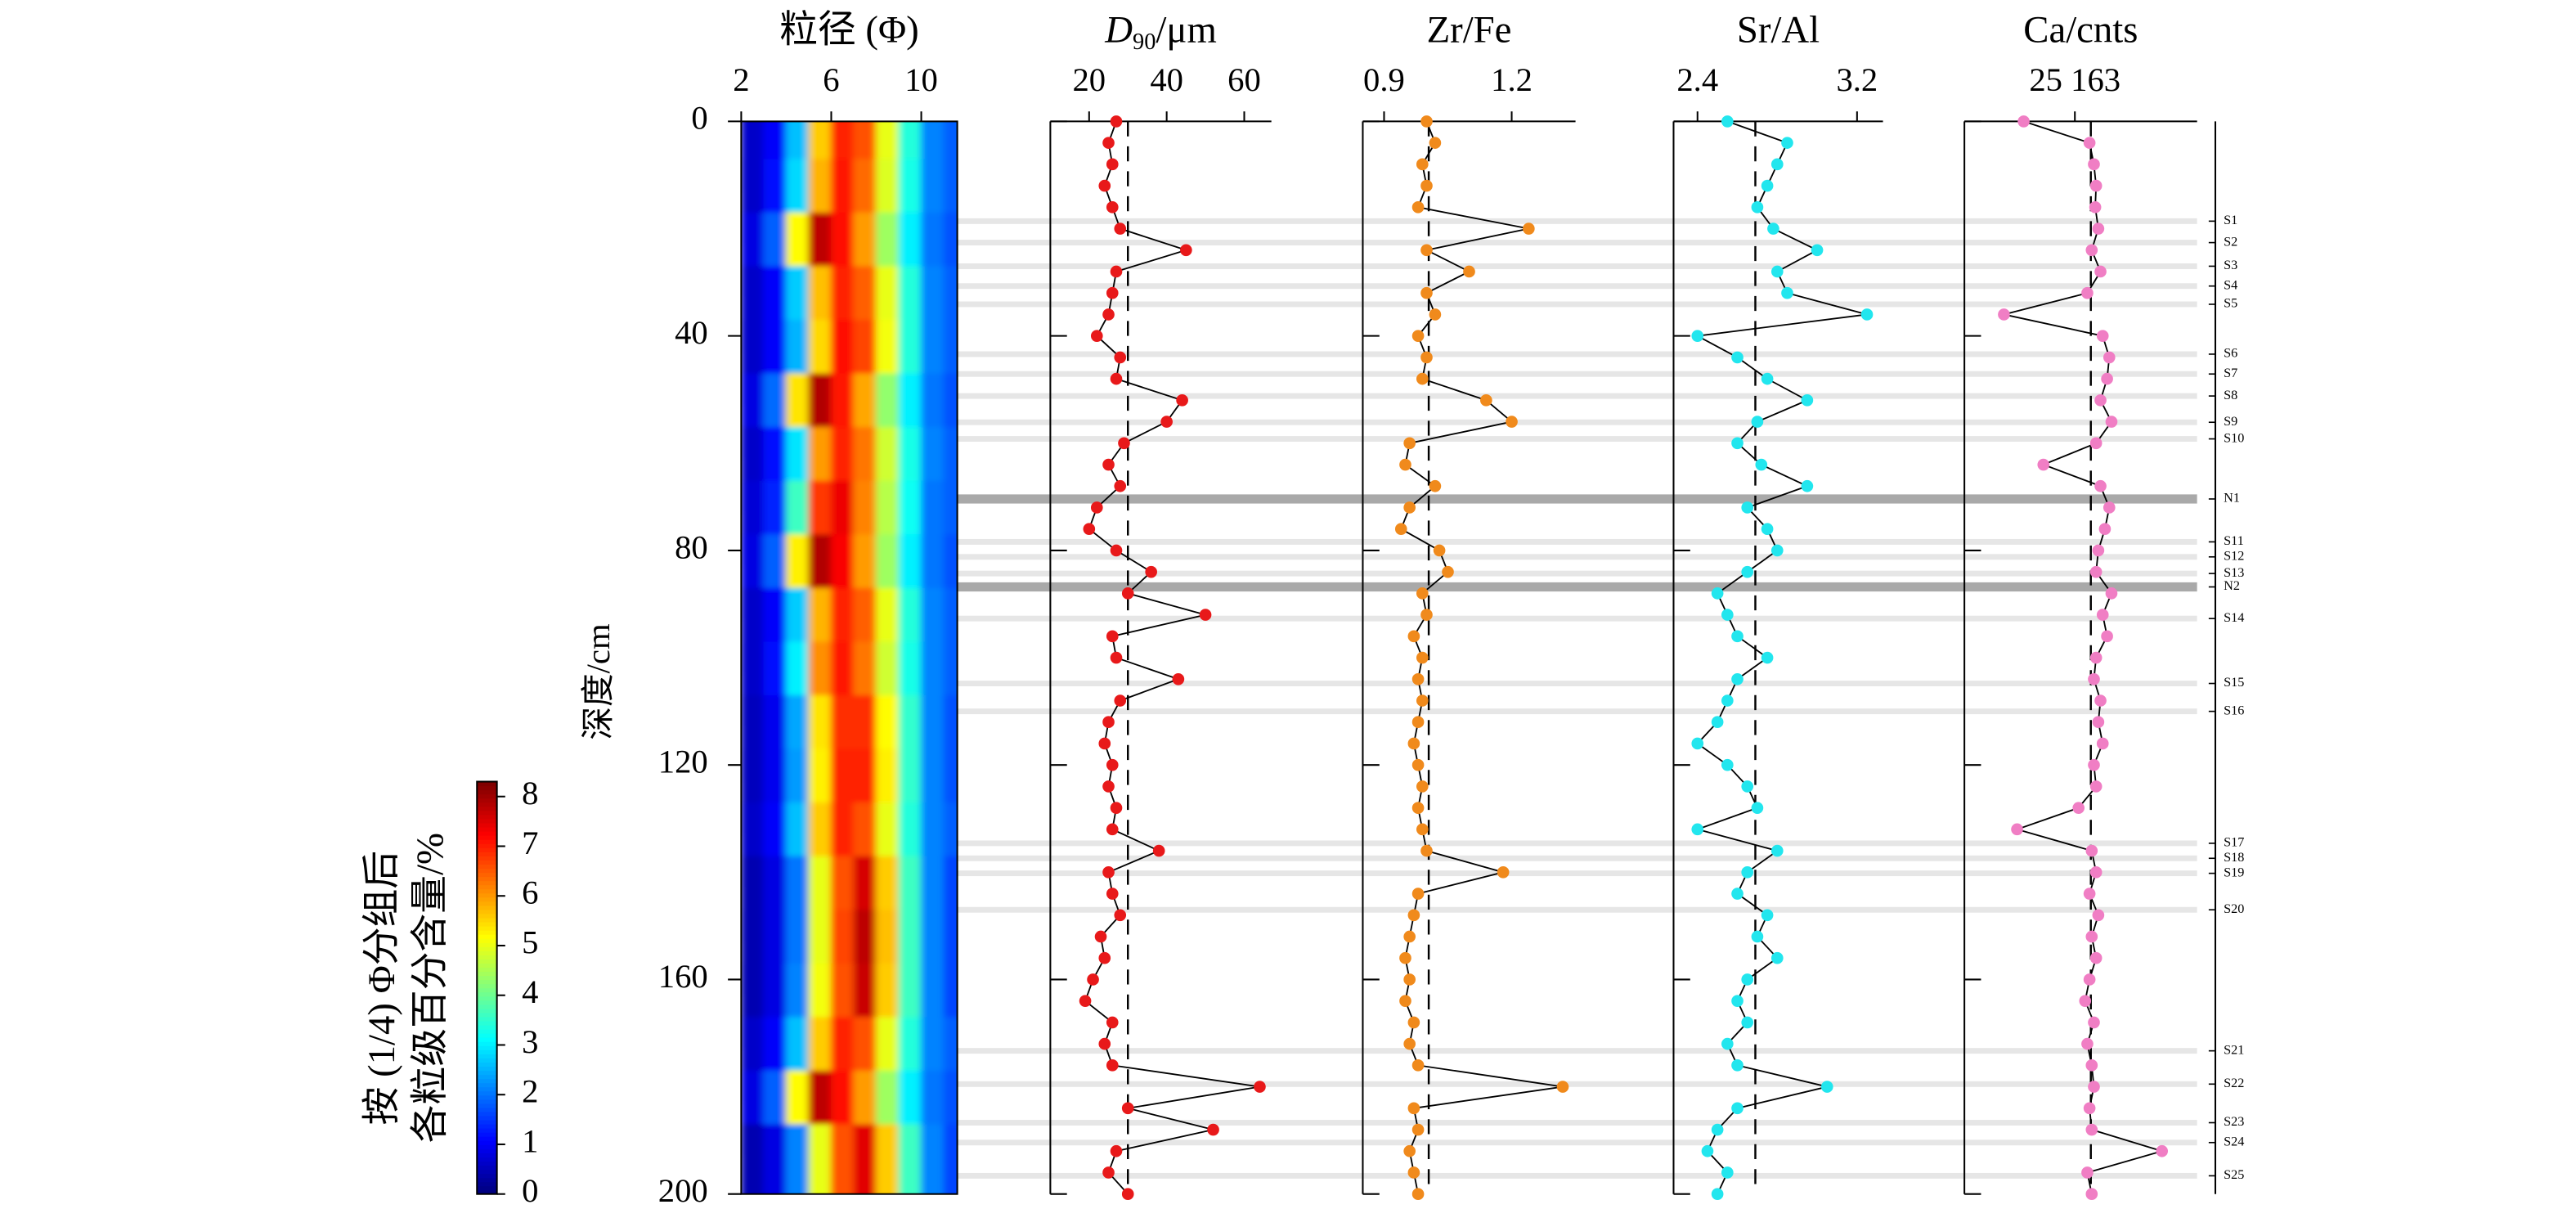 This screenshot has height=1209, width=2576. I want to click on layer-label: S24, so click(2234, 1141).